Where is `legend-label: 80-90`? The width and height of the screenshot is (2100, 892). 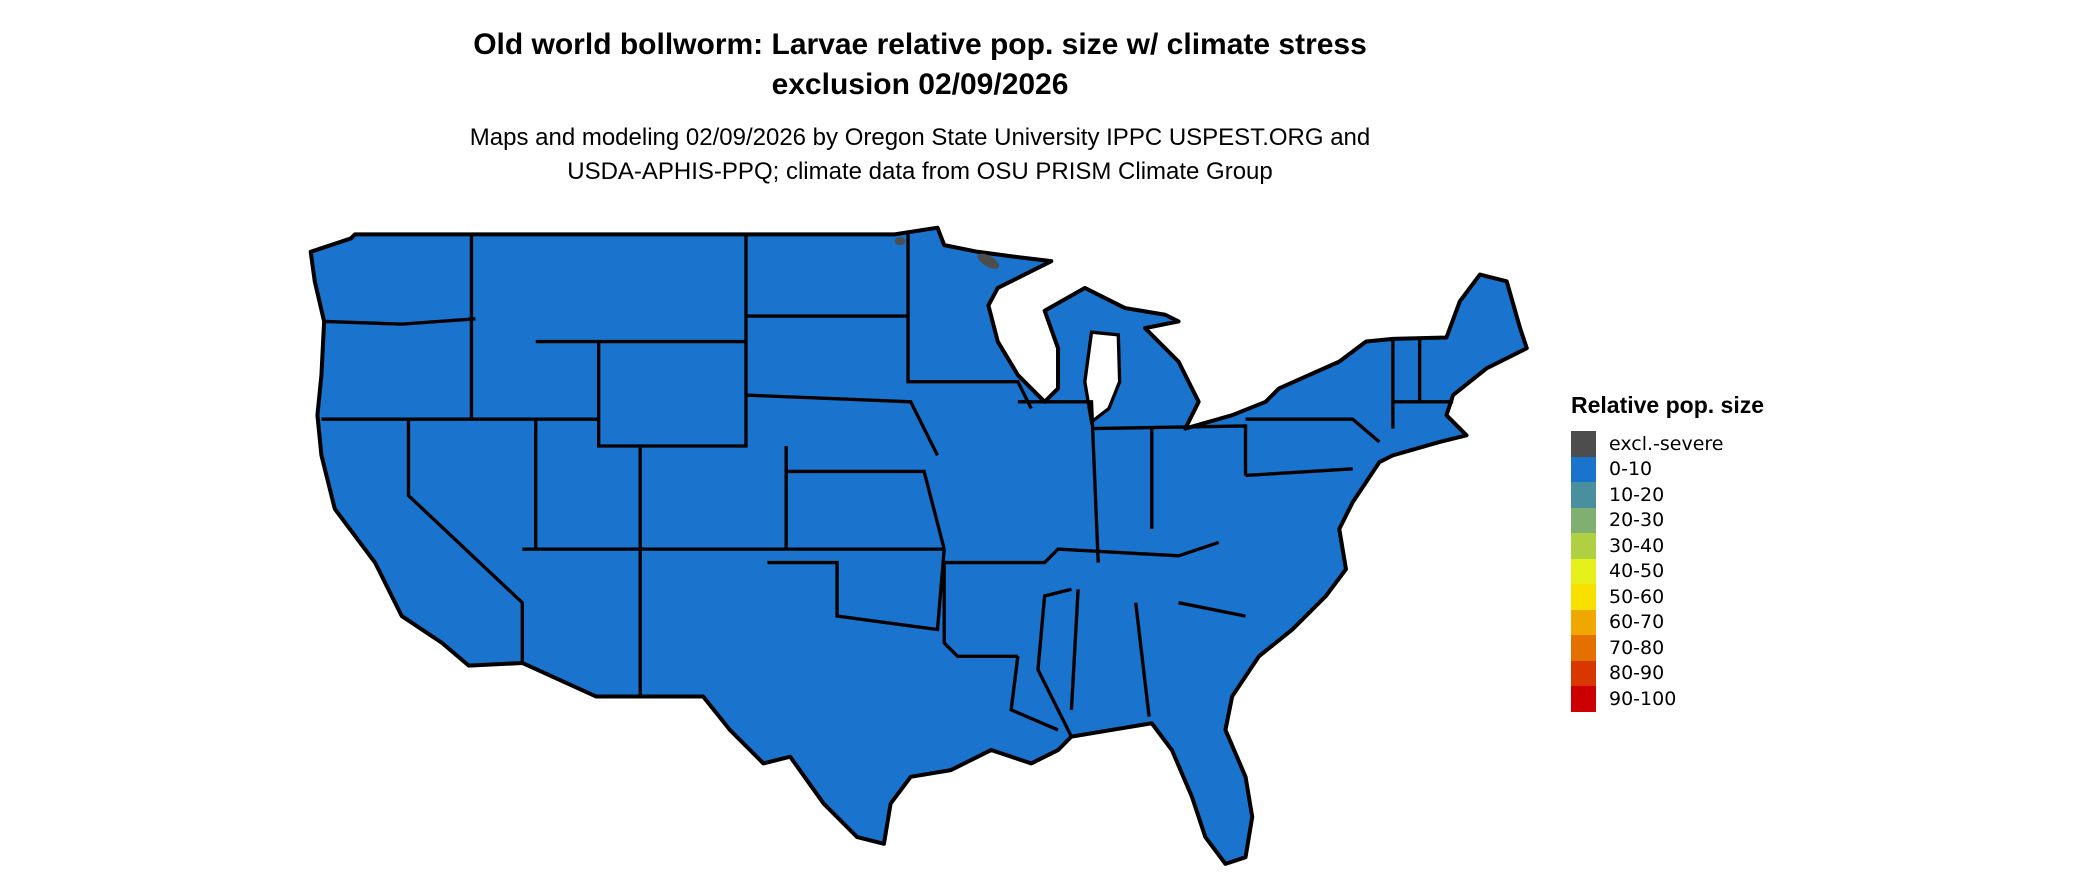 legend-label: 80-90 is located at coordinates (1637, 673).